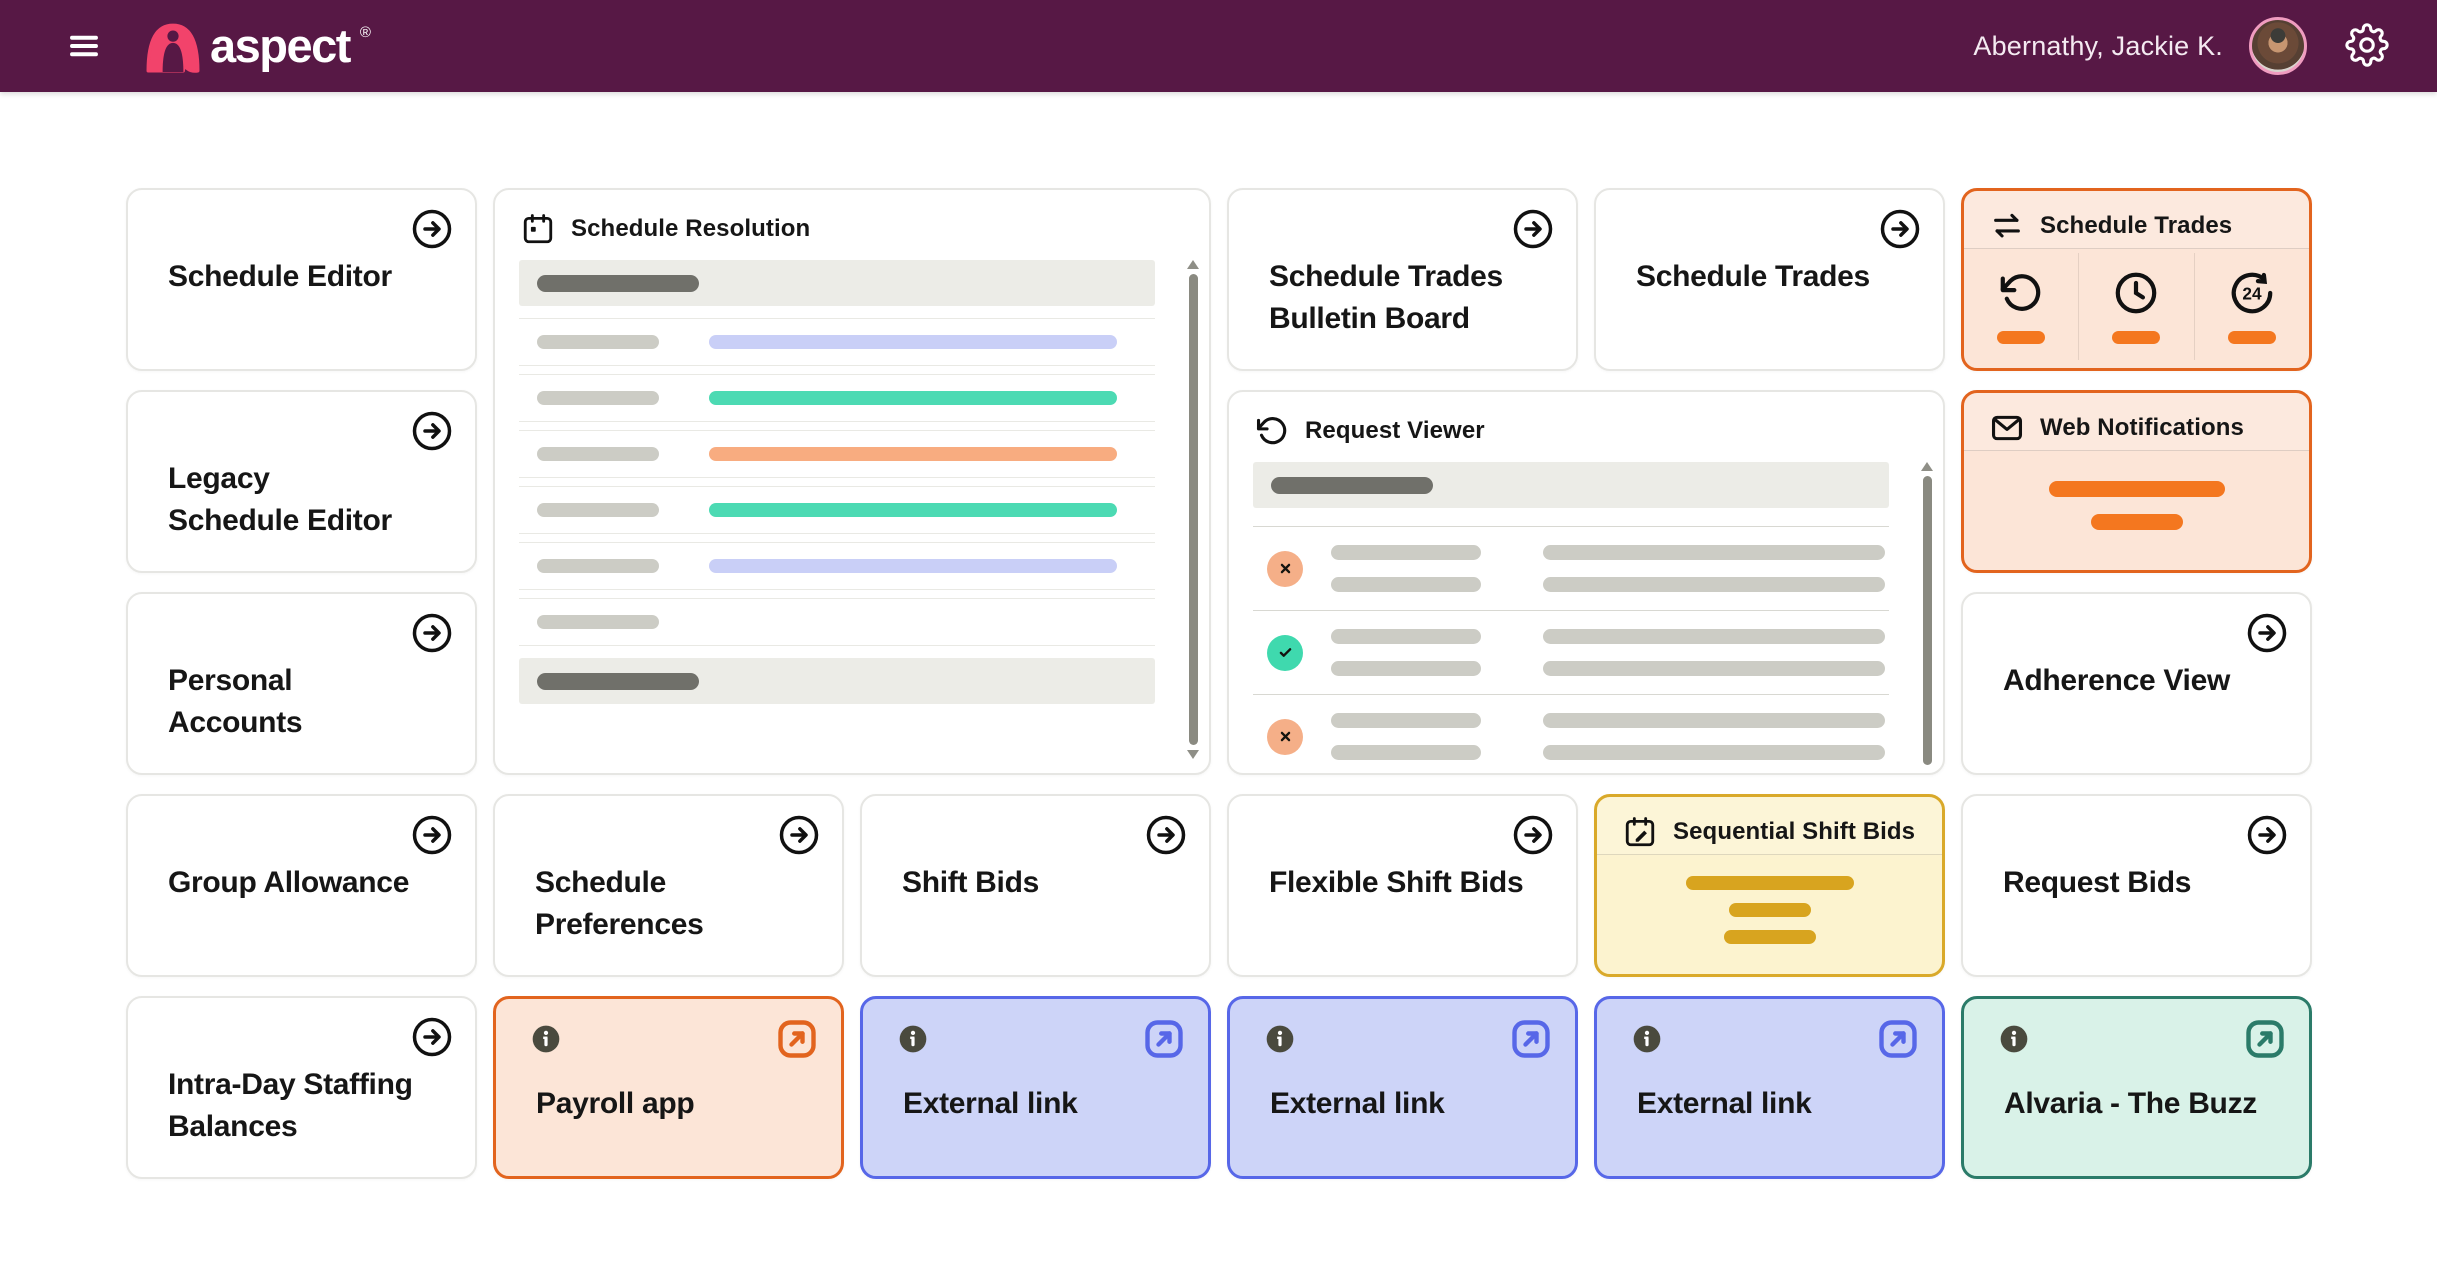 Image resolution: width=2437 pixels, height=1270 pixels. What do you see at coordinates (2367, 46) in the screenshot?
I see `gear-icon` at bounding box center [2367, 46].